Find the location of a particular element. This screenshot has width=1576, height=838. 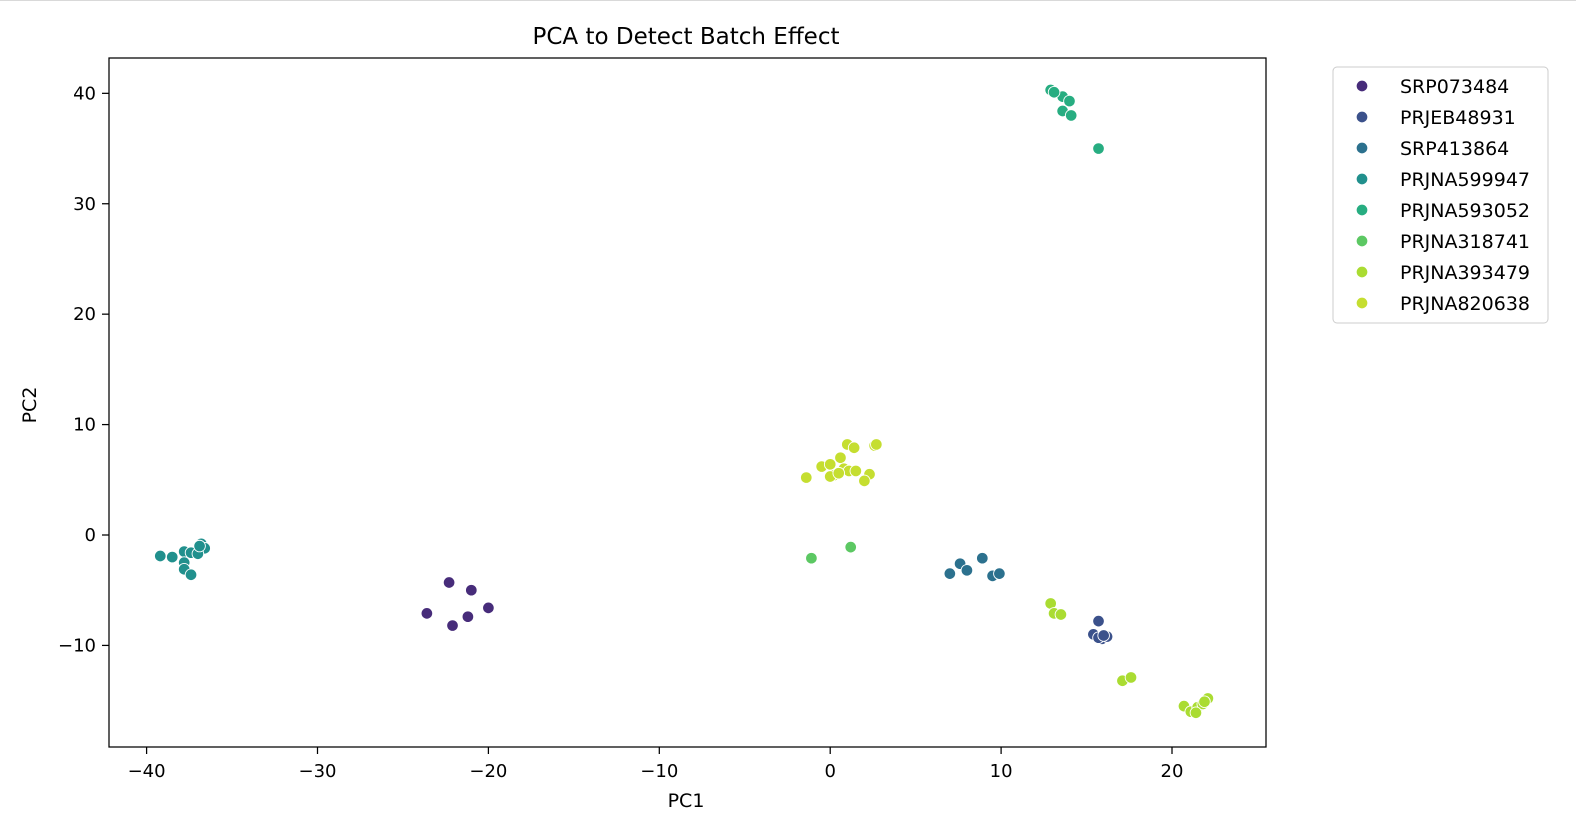

x-tick-label: −10 is located at coordinates (659, 771).